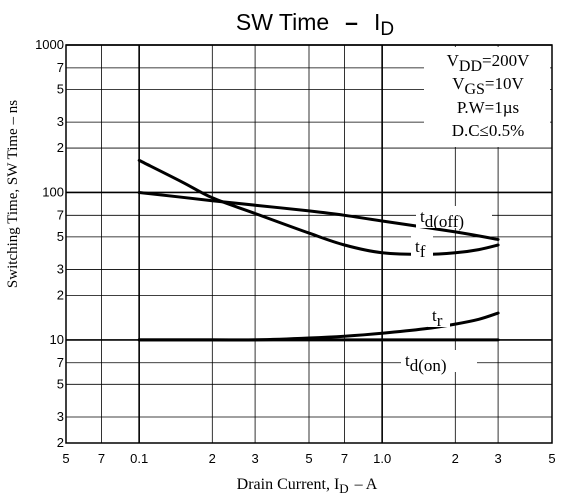 The width and height of the screenshot is (569, 497). What do you see at coordinates (442, 219) in the screenshot?
I see `series-label-tdoff: td(off)` at bounding box center [442, 219].